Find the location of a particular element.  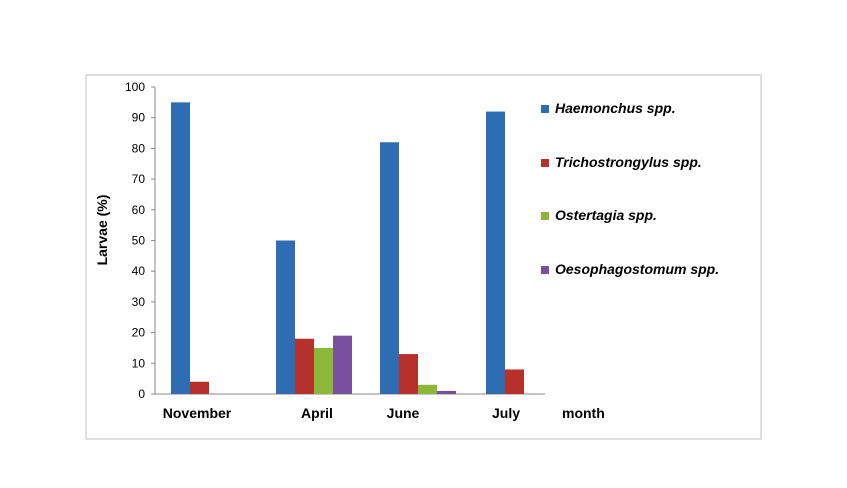

x-axis-labels: November April June July is located at coordinates (341, 413).